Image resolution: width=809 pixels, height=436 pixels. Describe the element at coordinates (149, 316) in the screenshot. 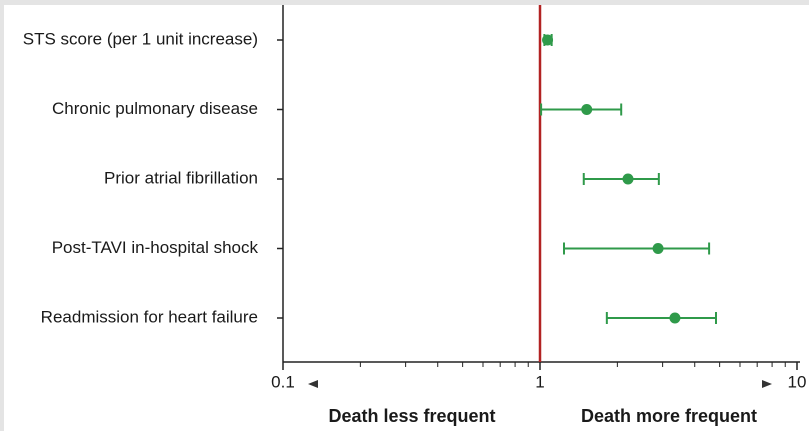

I see `y-tick-label: Readmission for heart failure` at that location.